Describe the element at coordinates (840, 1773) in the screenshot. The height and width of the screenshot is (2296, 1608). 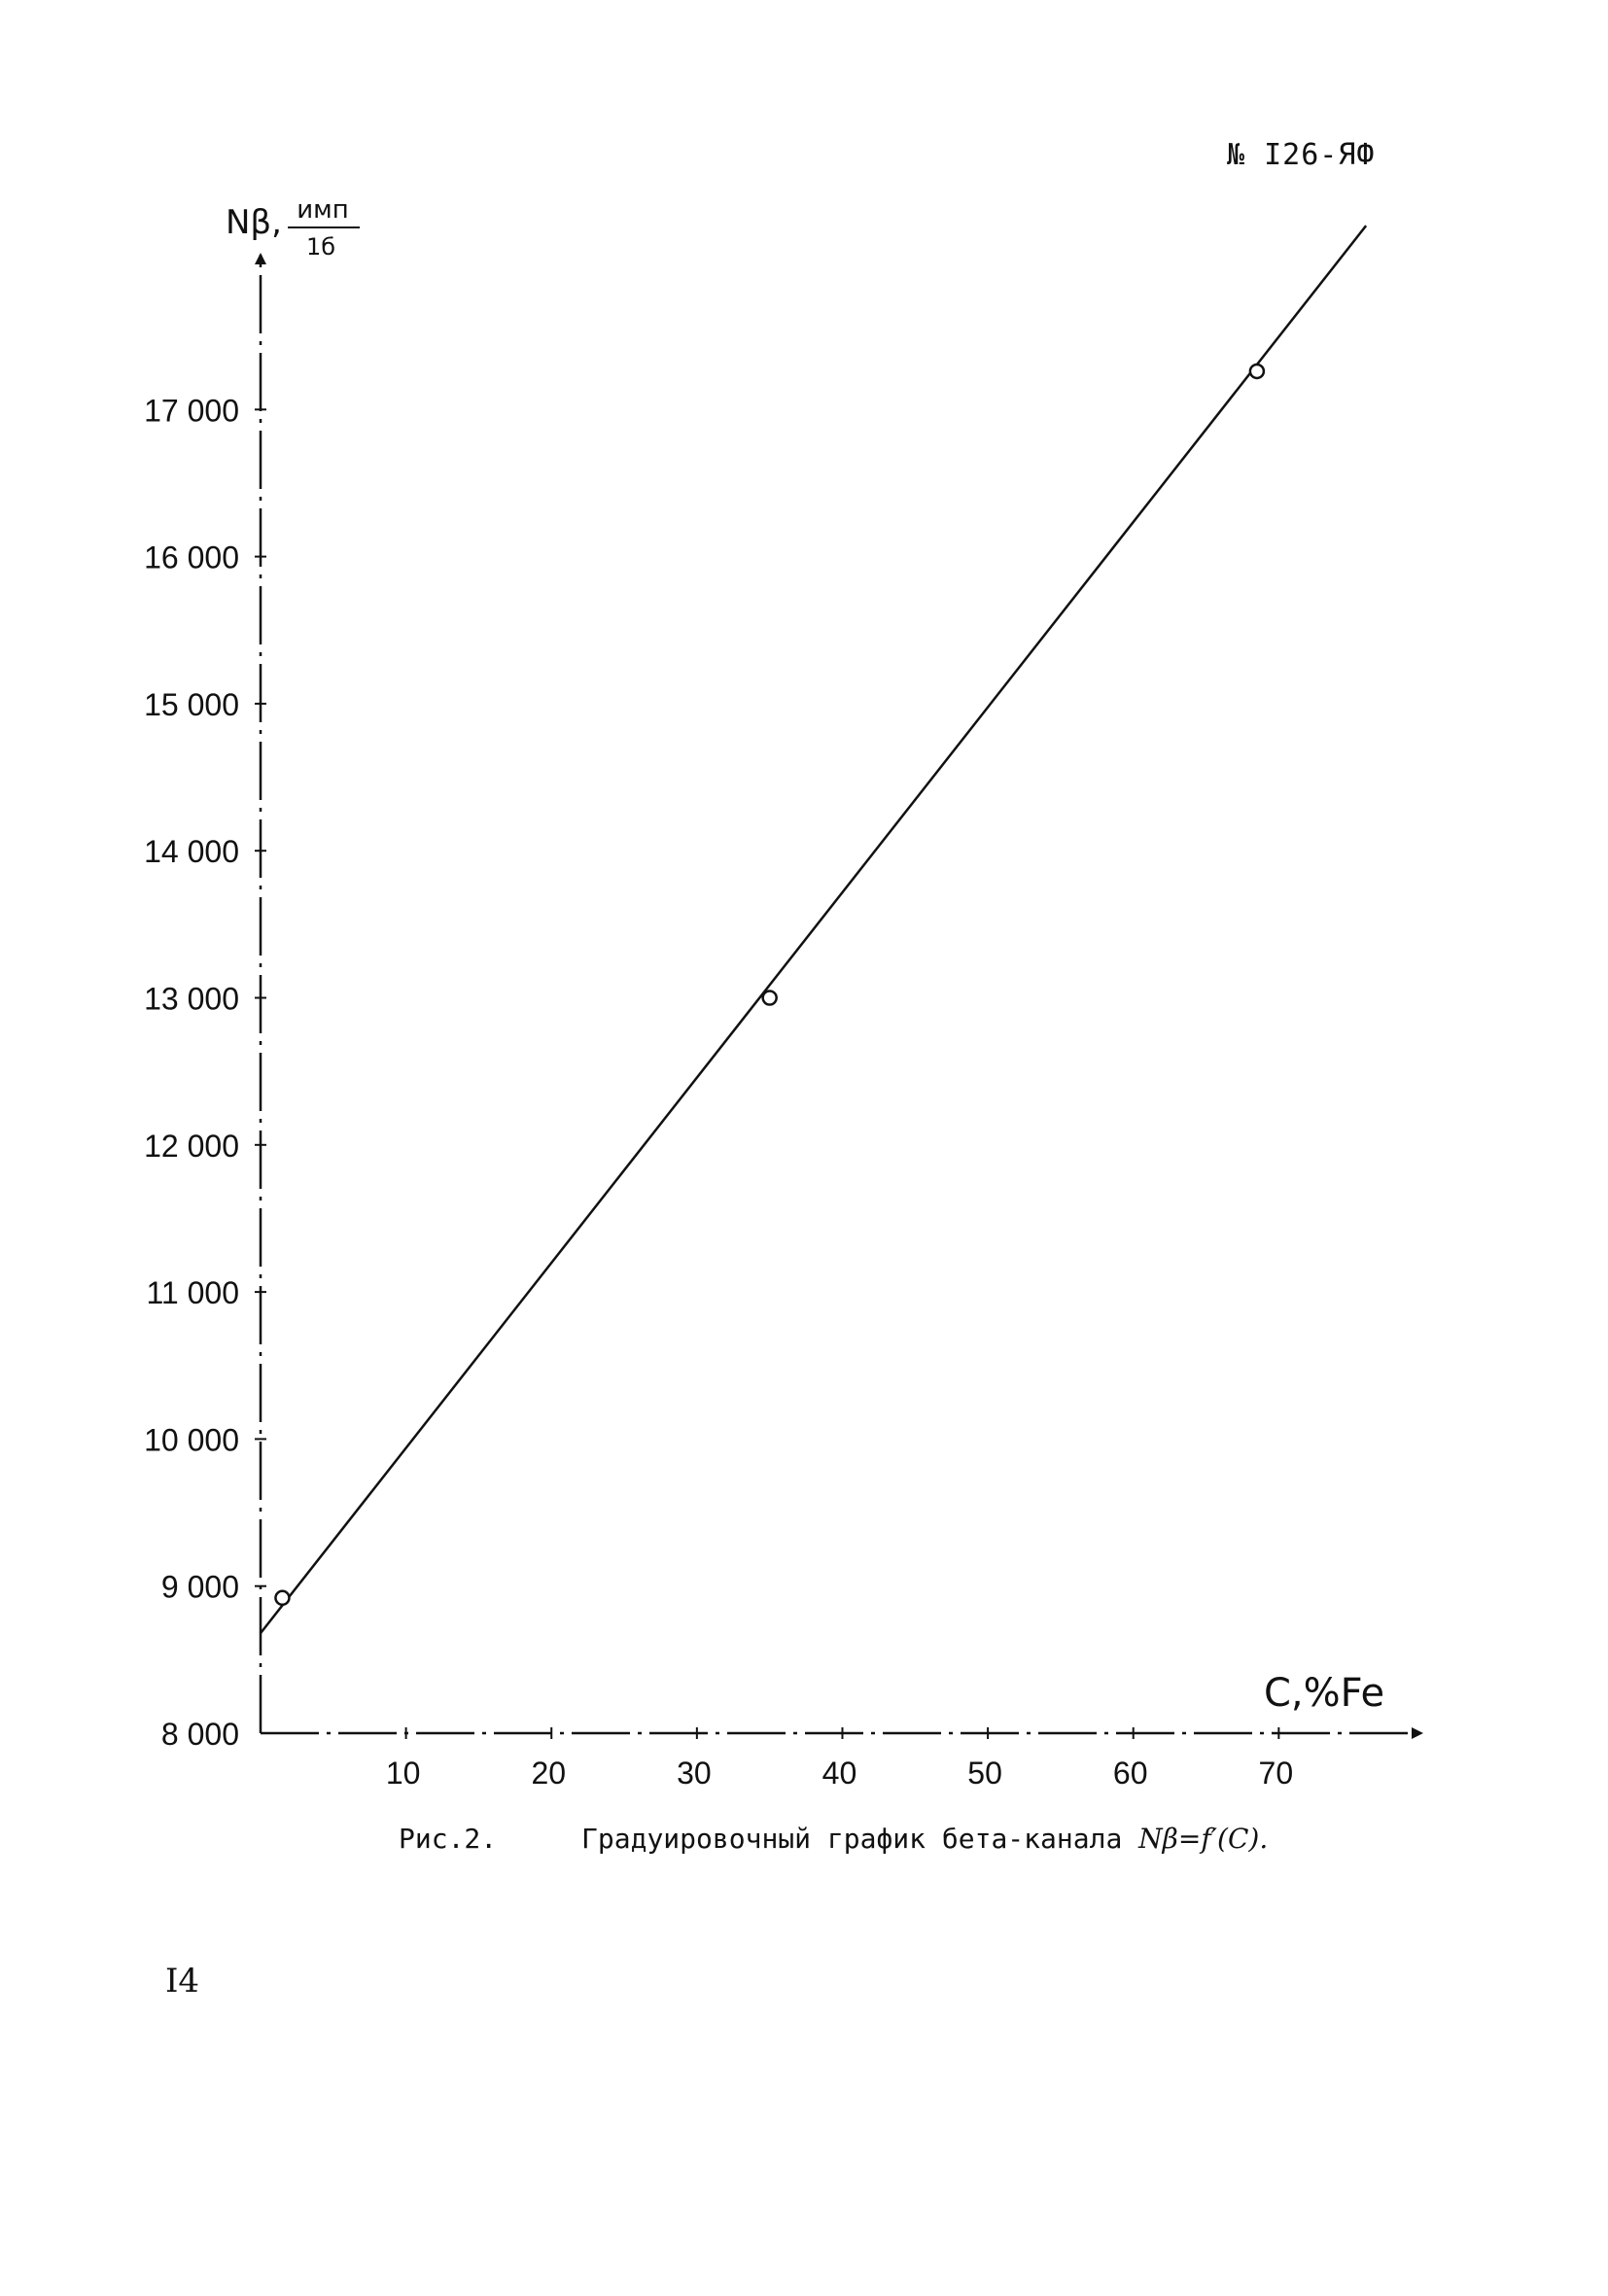
I see `x-tick-label: 40` at that location.